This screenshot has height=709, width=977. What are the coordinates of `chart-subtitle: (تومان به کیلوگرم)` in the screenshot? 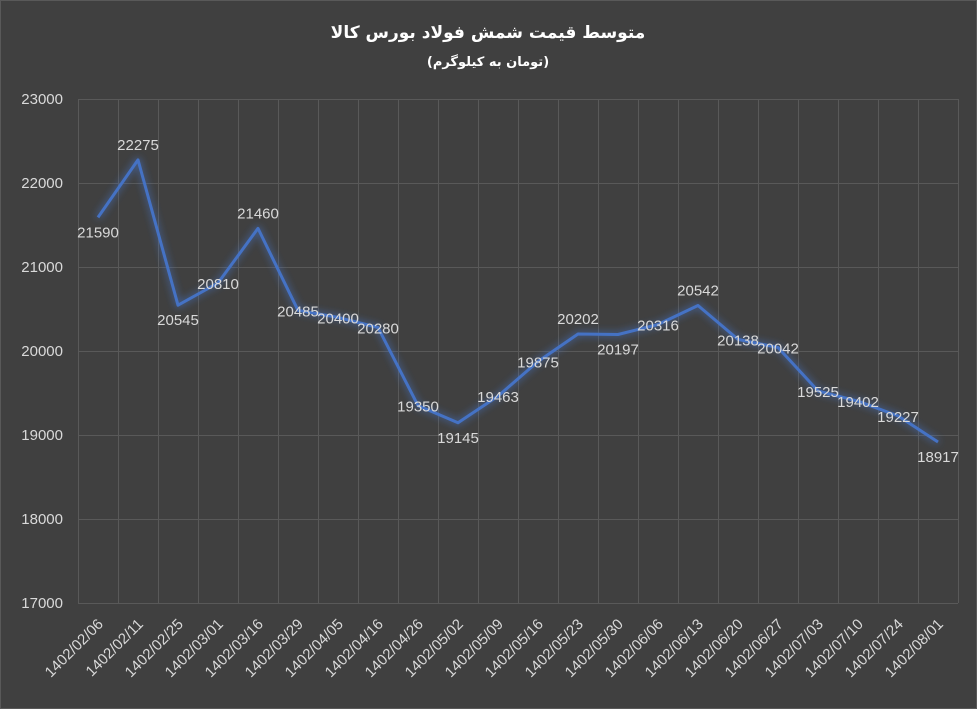 It's located at (488, 62).